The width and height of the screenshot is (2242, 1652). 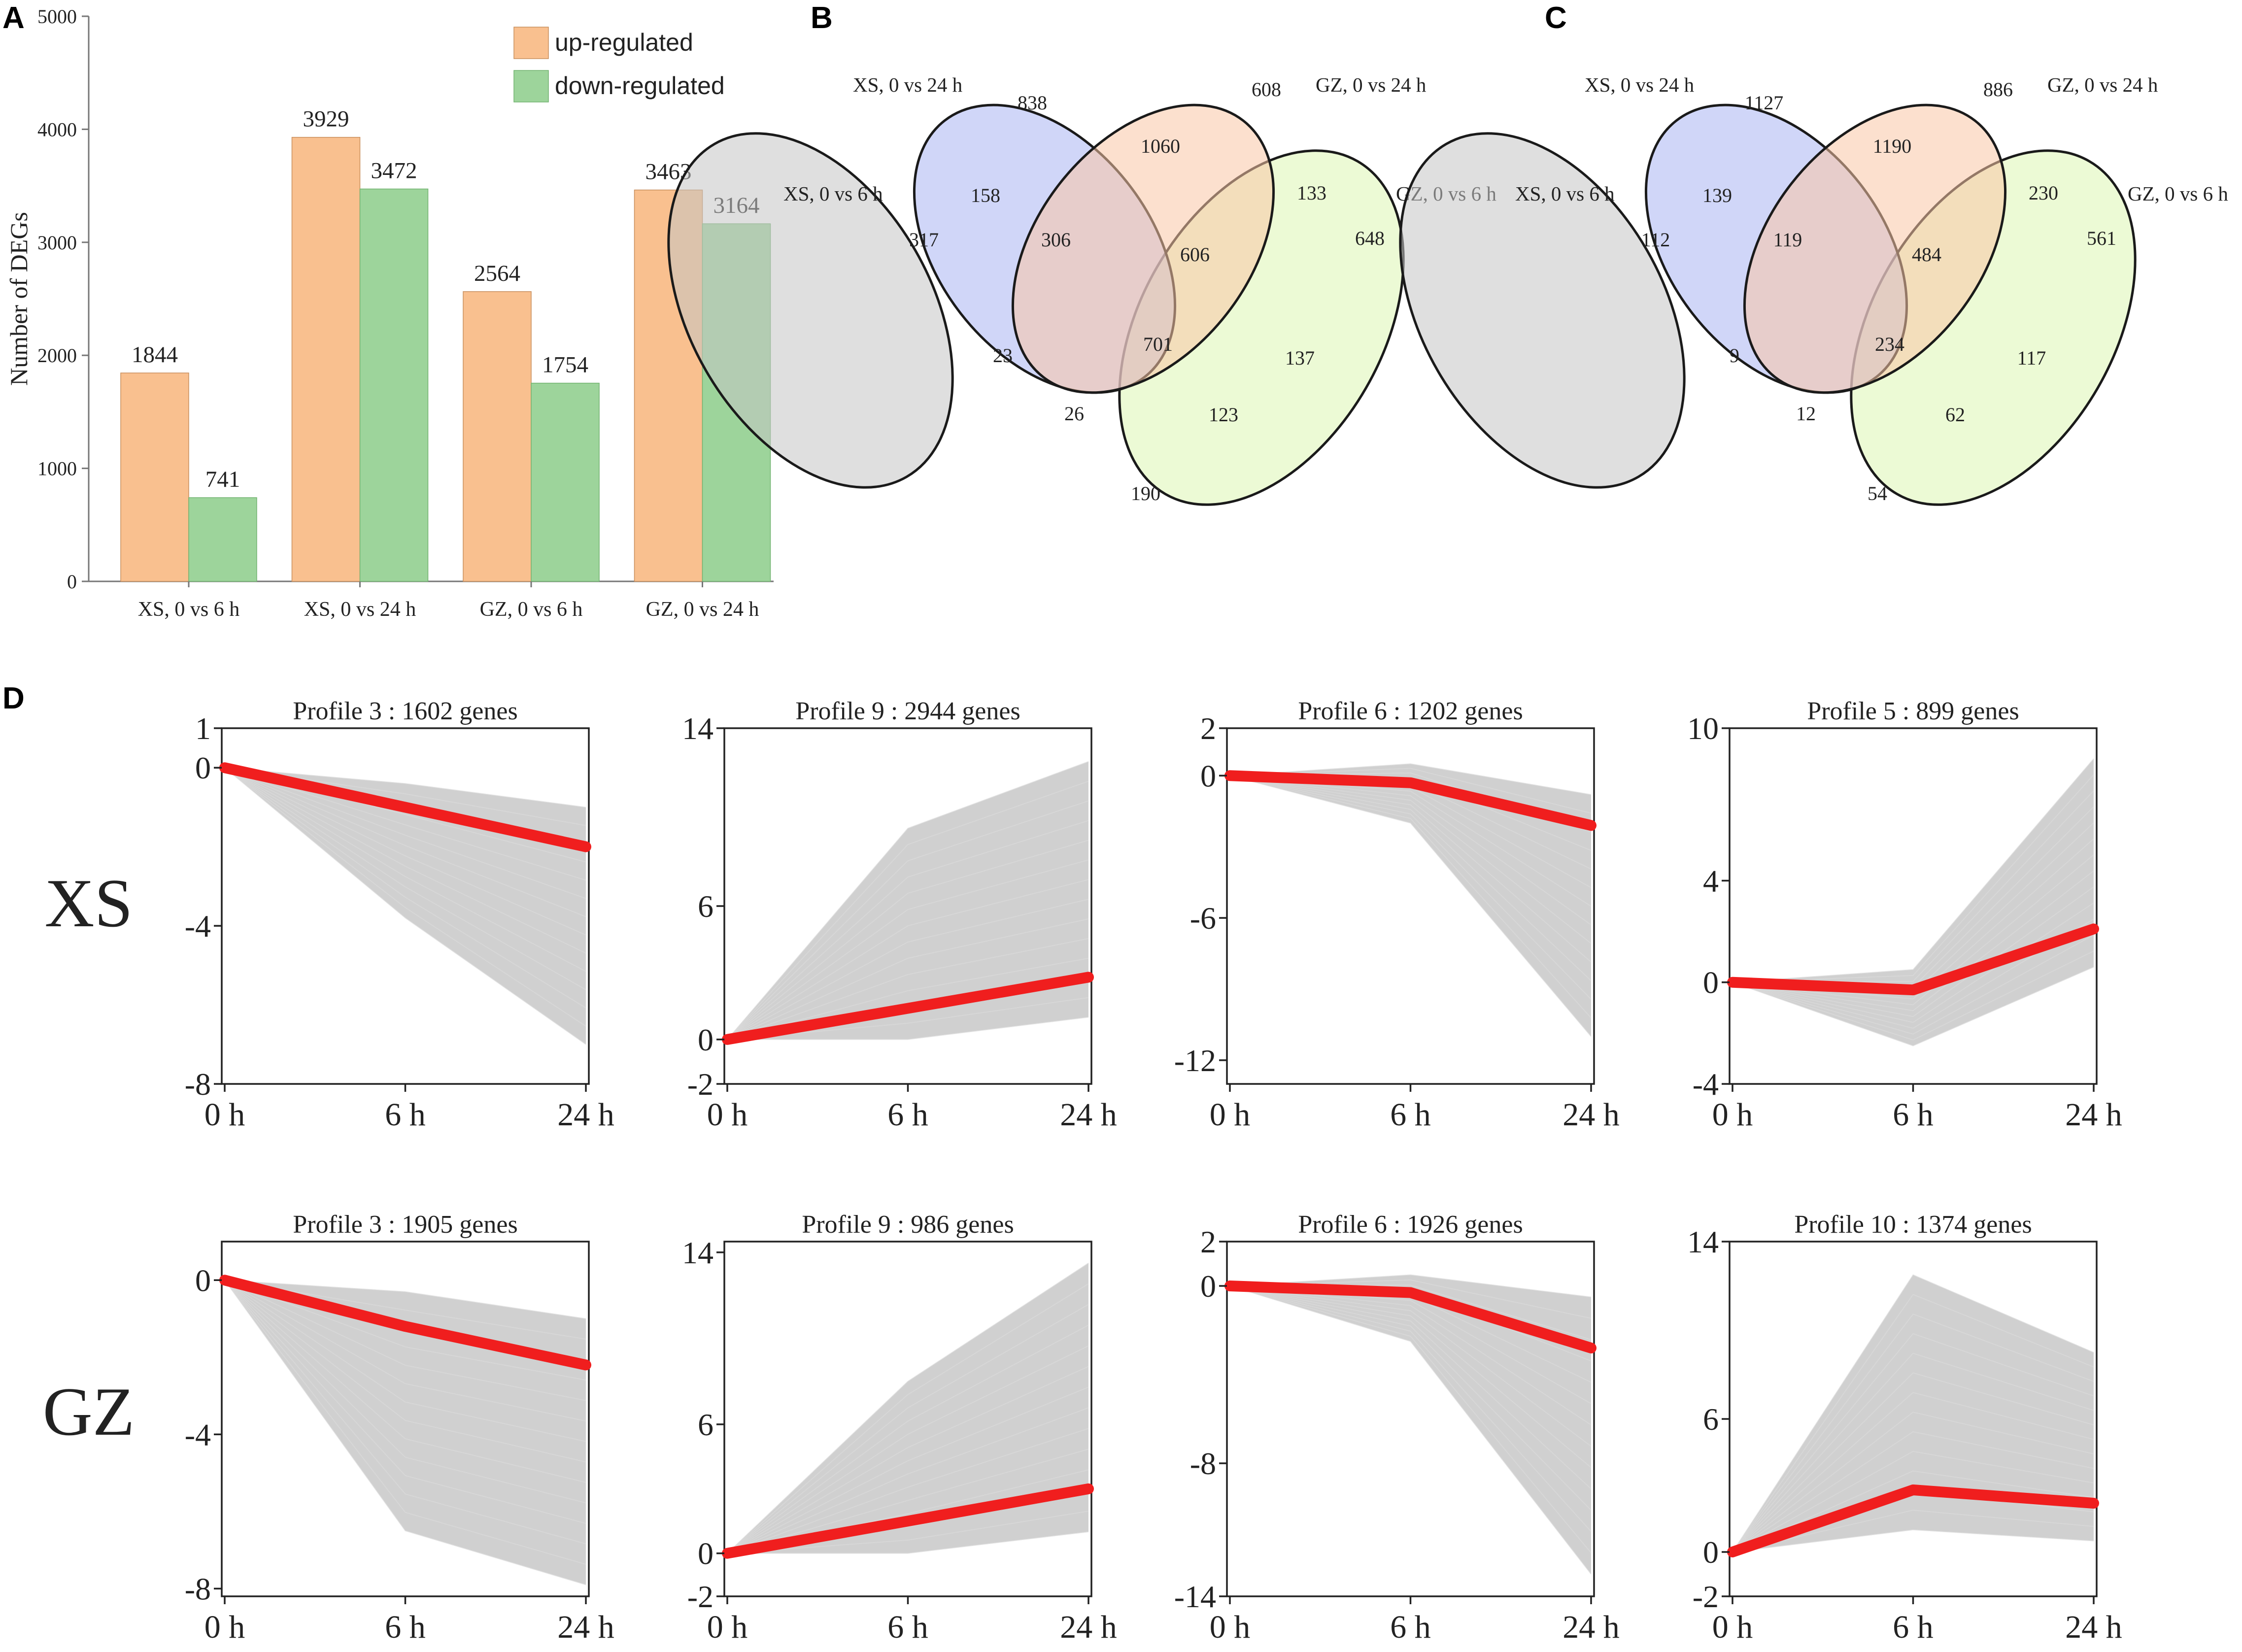 What do you see at coordinates (405, 711) in the screenshot?
I see `profile-title: Profile 3 : 1602 genes` at bounding box center [405, 711].